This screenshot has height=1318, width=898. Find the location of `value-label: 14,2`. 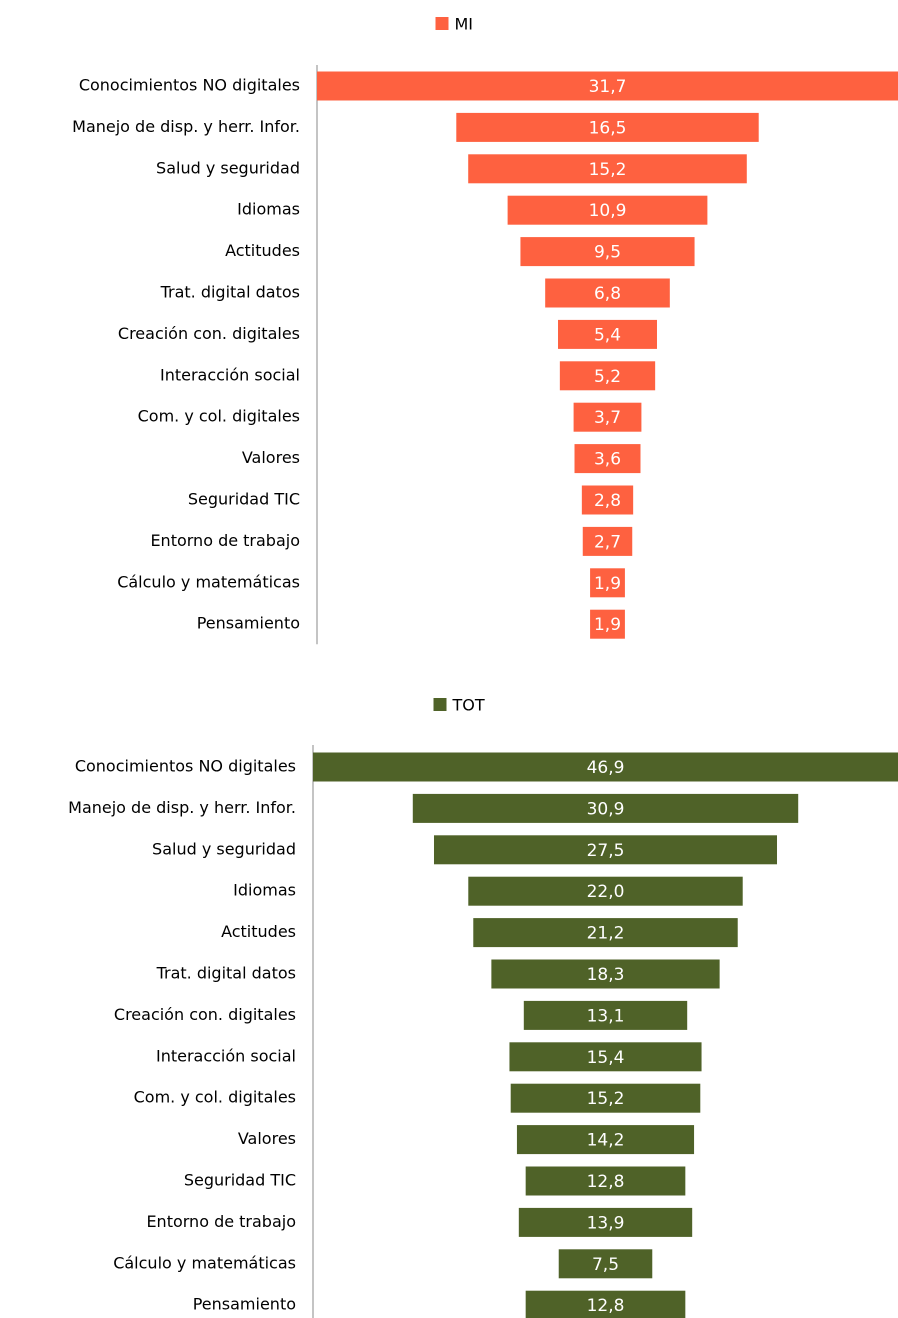

value-label: 14,2 is located at coordinates (606, 1141).